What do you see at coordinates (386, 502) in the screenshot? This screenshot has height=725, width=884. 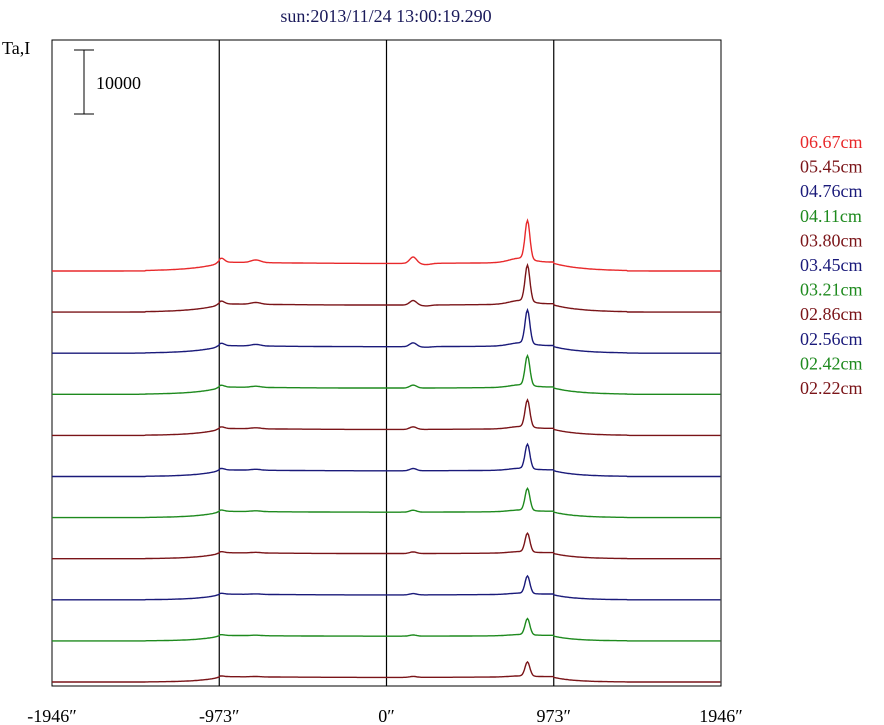 I see `series-line-03.21cm` at bounding box center [386, 502].